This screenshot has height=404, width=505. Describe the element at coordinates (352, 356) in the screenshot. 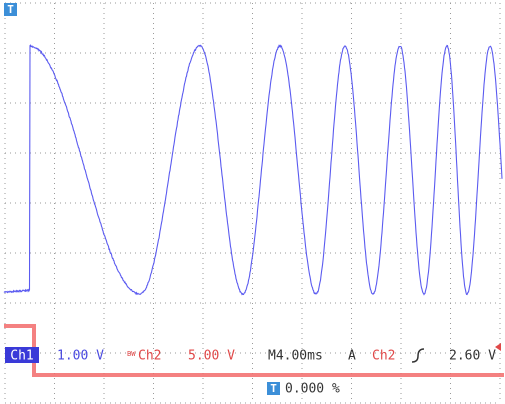

I see `acquisition-mode: A` at that location.